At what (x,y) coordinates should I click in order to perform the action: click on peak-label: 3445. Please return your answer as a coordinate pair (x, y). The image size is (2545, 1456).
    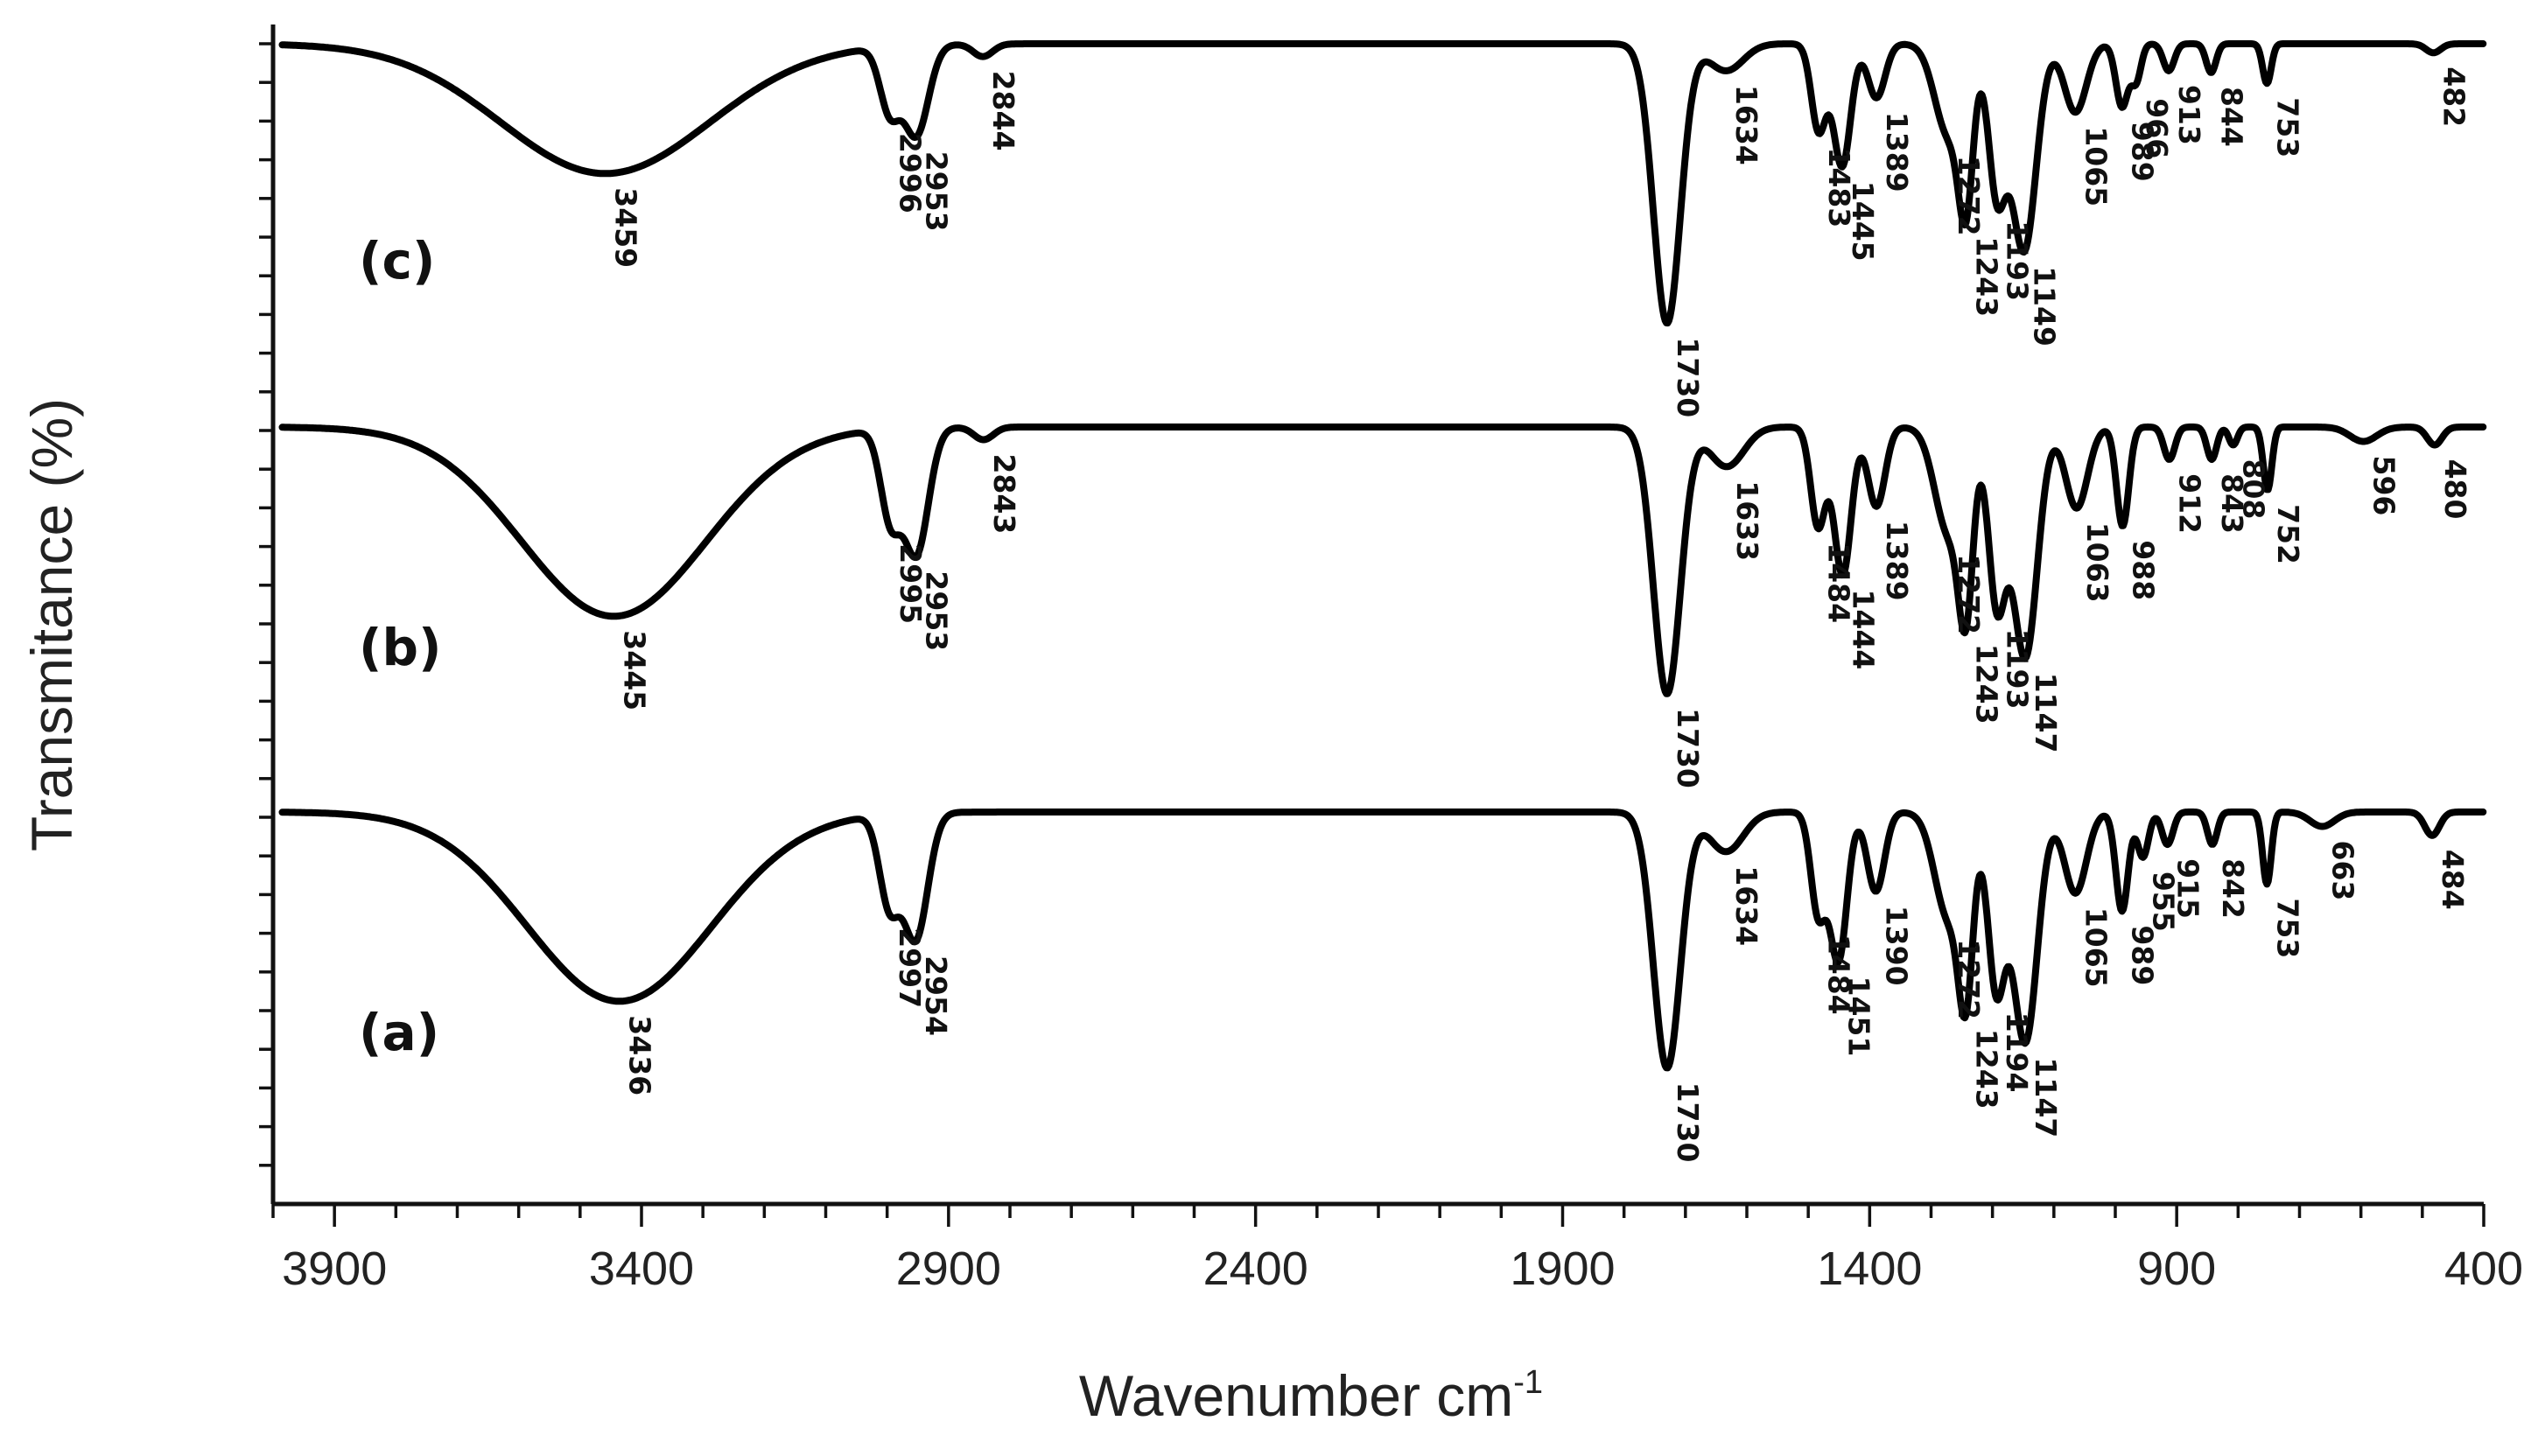
    Looking at the image, I should click on (634, 670).